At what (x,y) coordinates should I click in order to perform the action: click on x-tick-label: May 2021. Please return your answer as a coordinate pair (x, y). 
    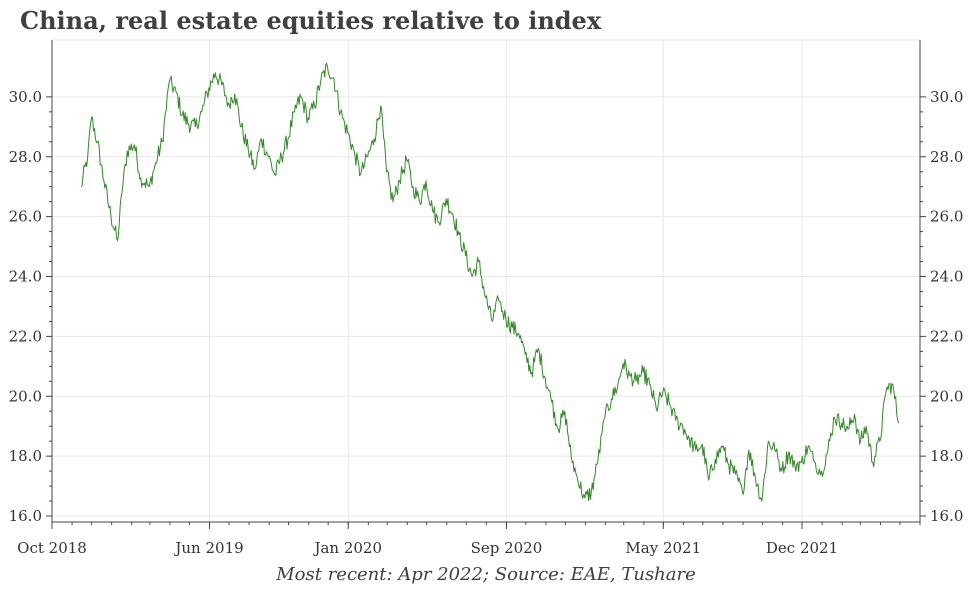
    Looking at the image, I should click on (663, 548).